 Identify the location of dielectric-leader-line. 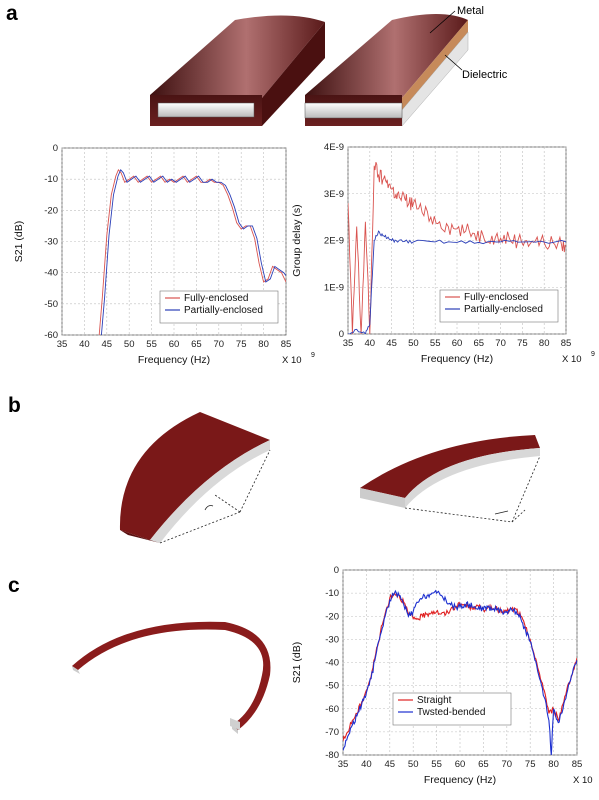
(453, 62).